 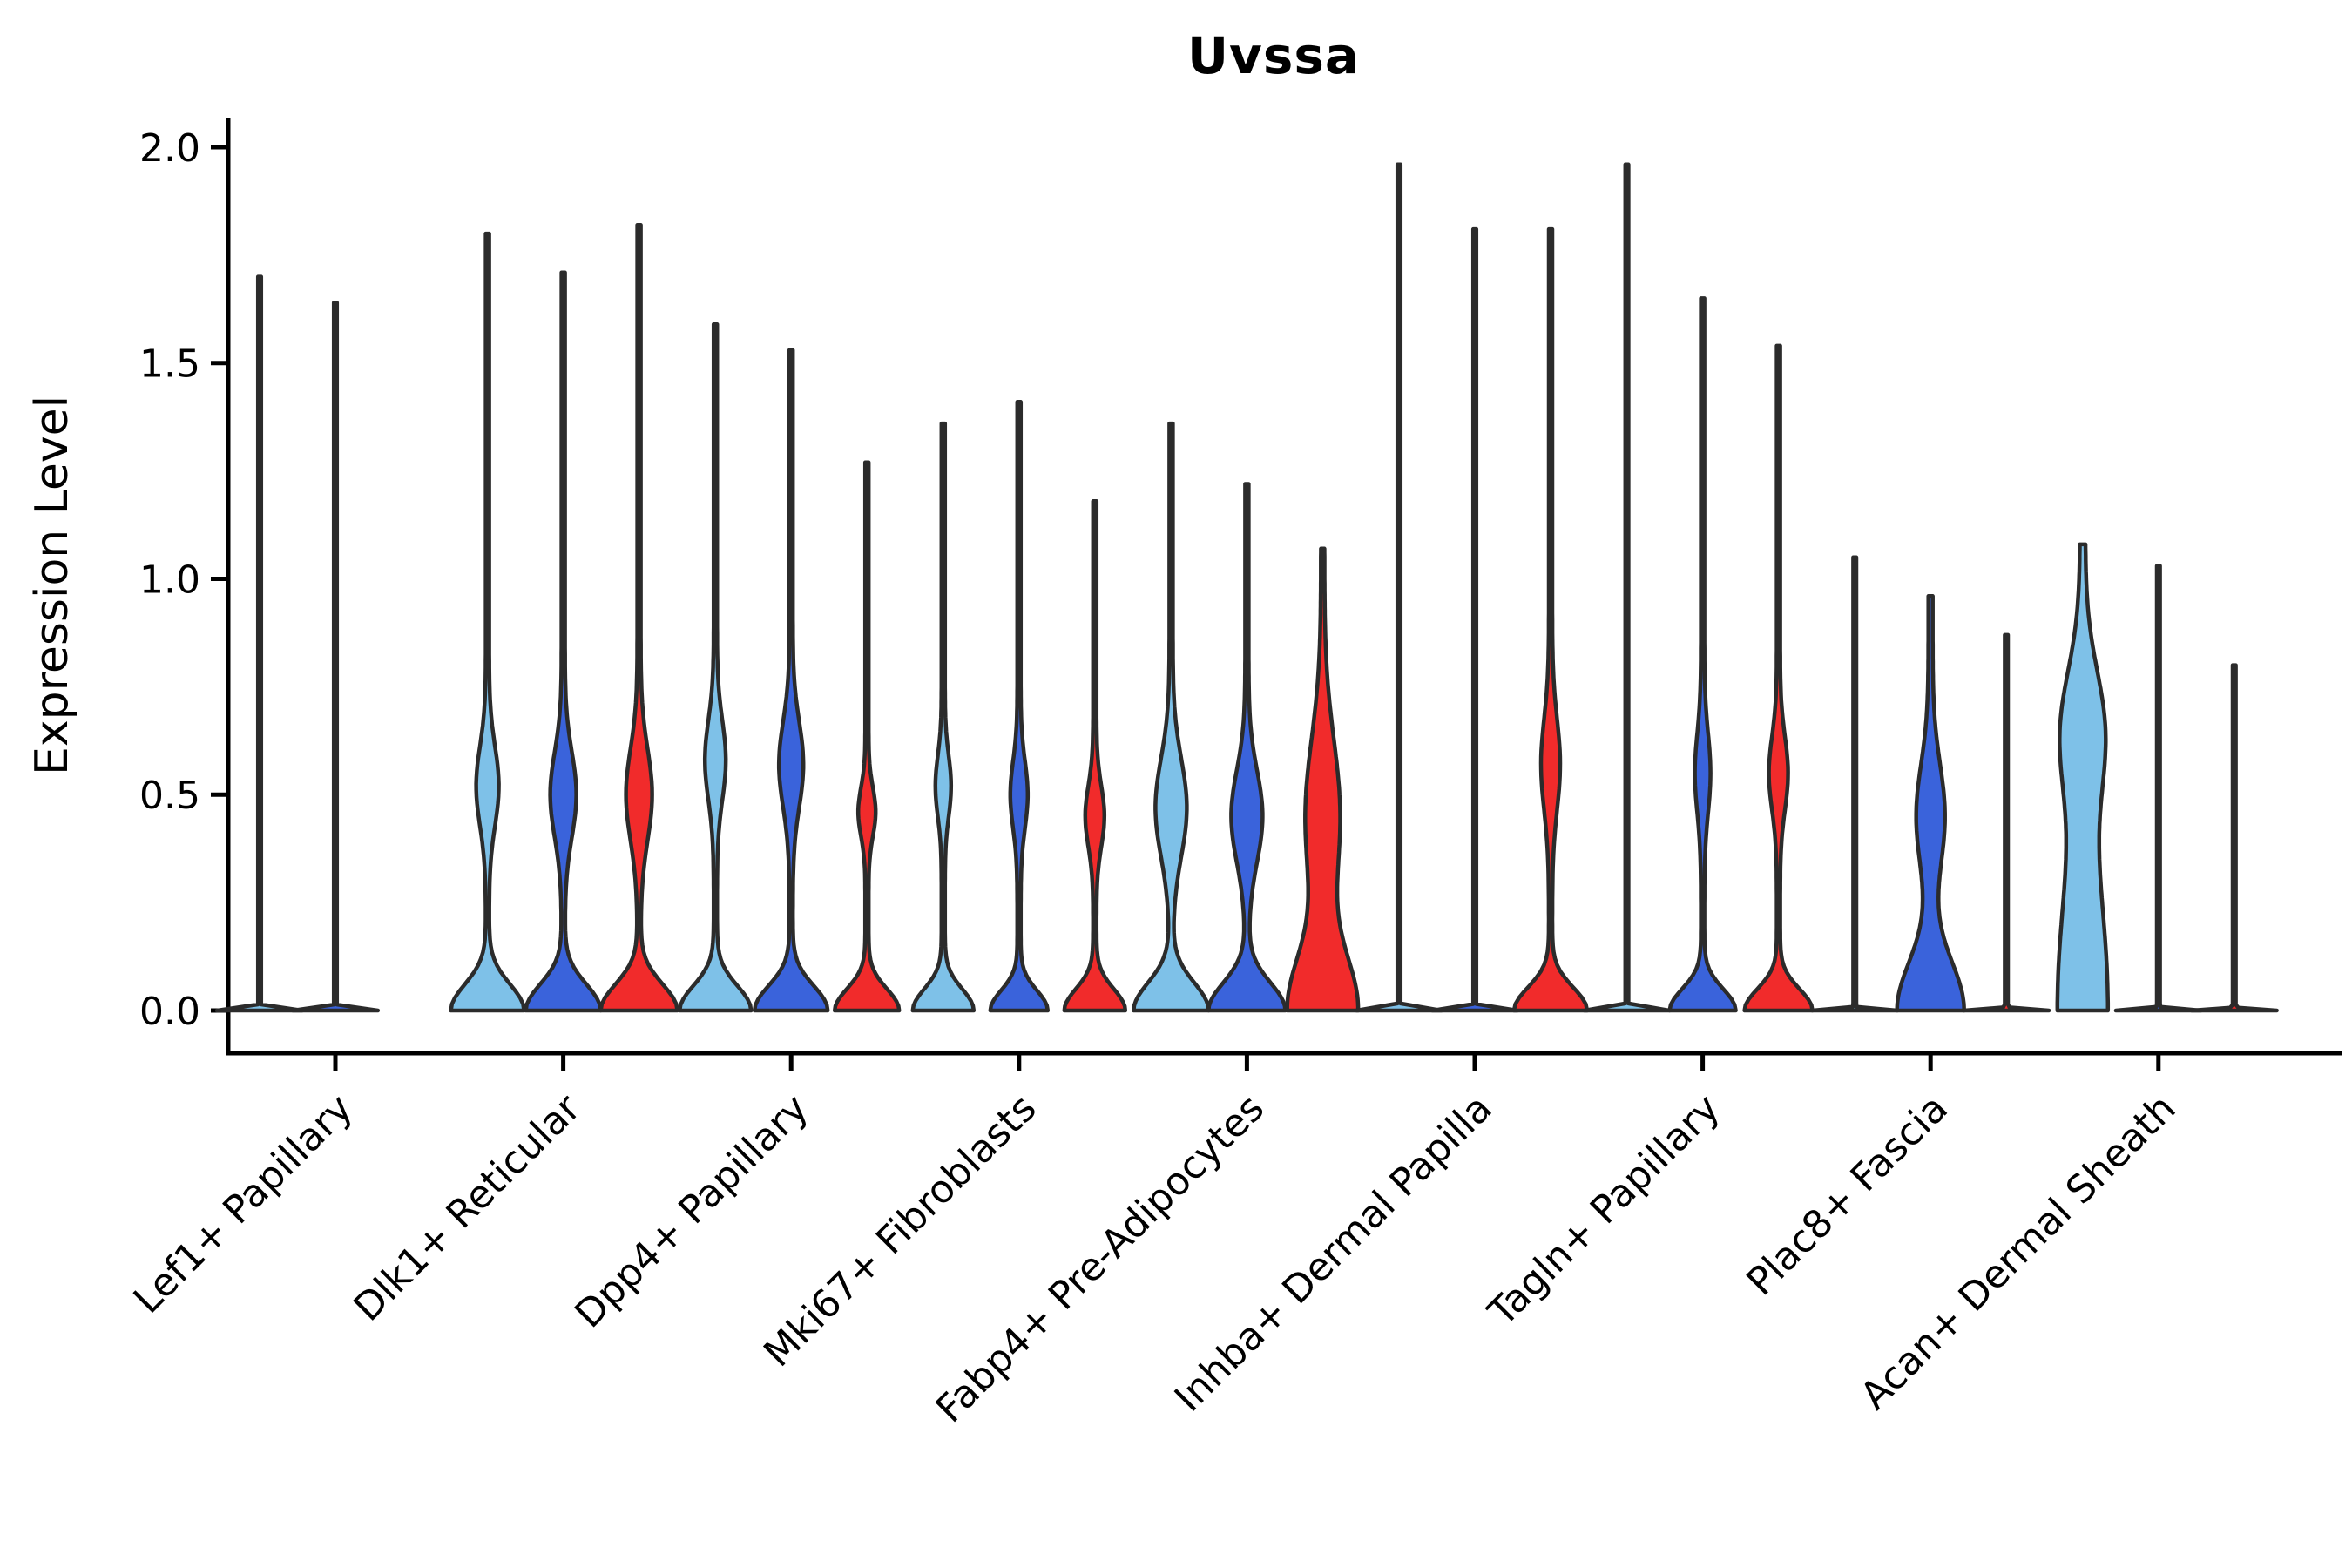 I want to click on violin-tagln-papillary-light-blue, so click(x=1627, y=587).